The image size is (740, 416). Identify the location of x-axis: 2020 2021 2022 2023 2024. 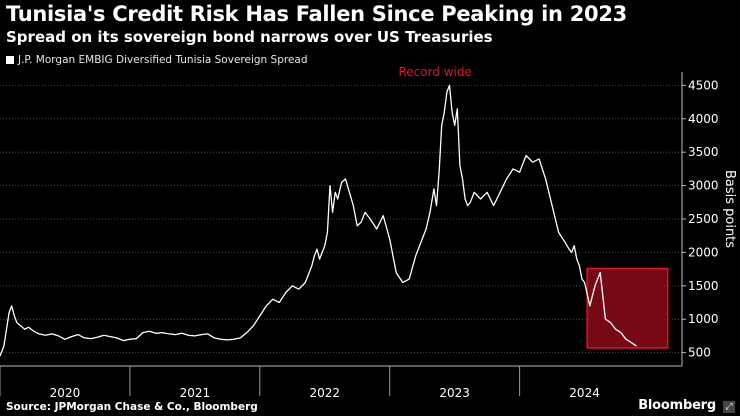
(341, 382).